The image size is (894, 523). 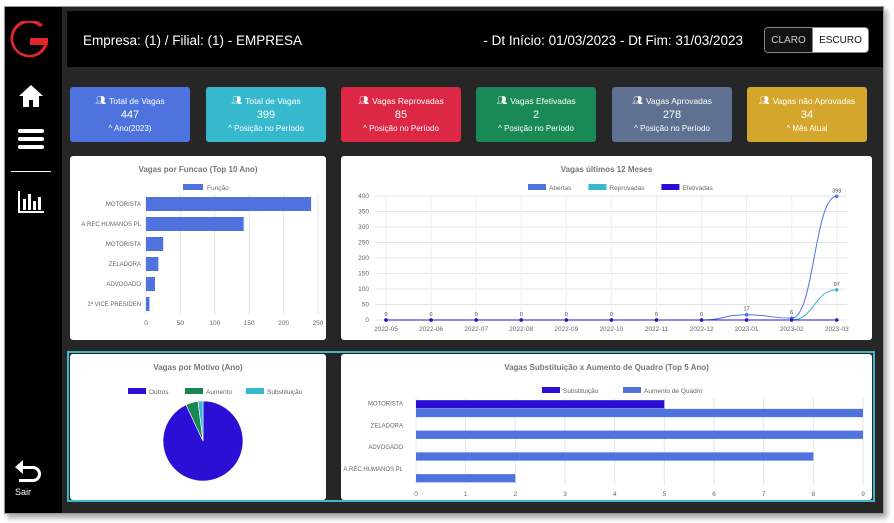 I want to click on x-tick-label: 1, so click(x=466, y=494).